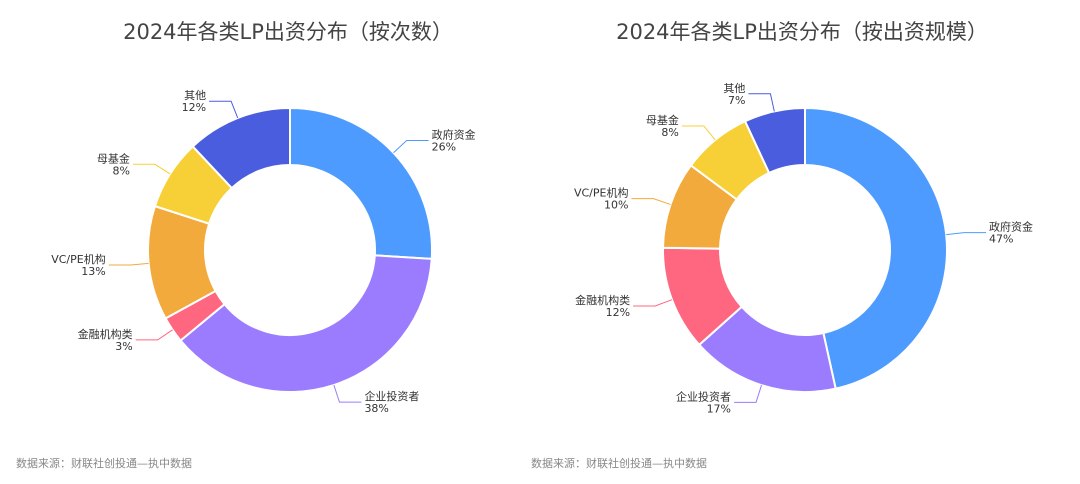  I want to click on chart-title-left: 2024年各类LP出资分布（按次数）, so click(288, 32).